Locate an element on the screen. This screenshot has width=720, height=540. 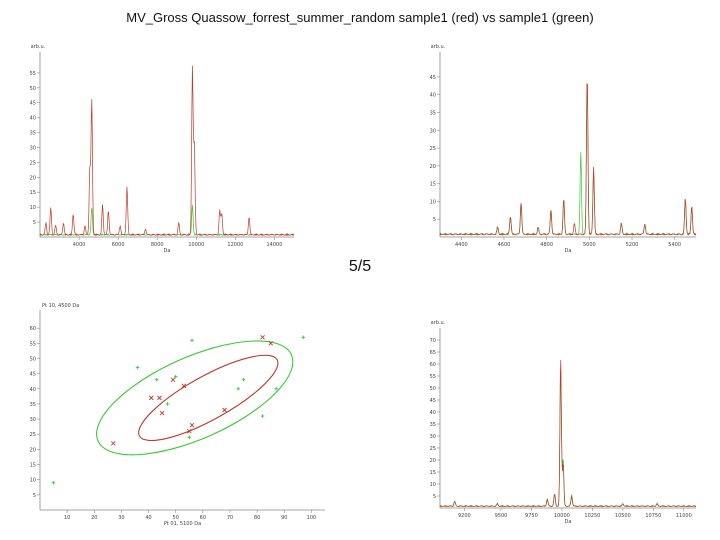
x-tick-label: 9750 is located at coordinates (531, 516).